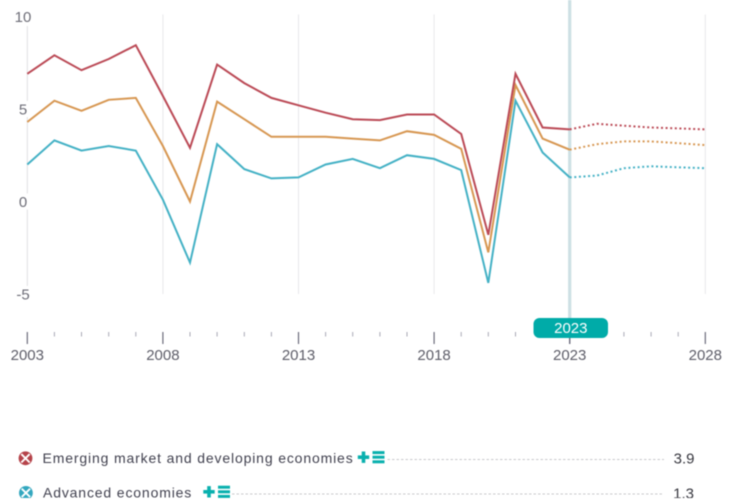  Describe the element at coordinates (23, 109) in the screenshot. I see `svg-text: 5` at that location.